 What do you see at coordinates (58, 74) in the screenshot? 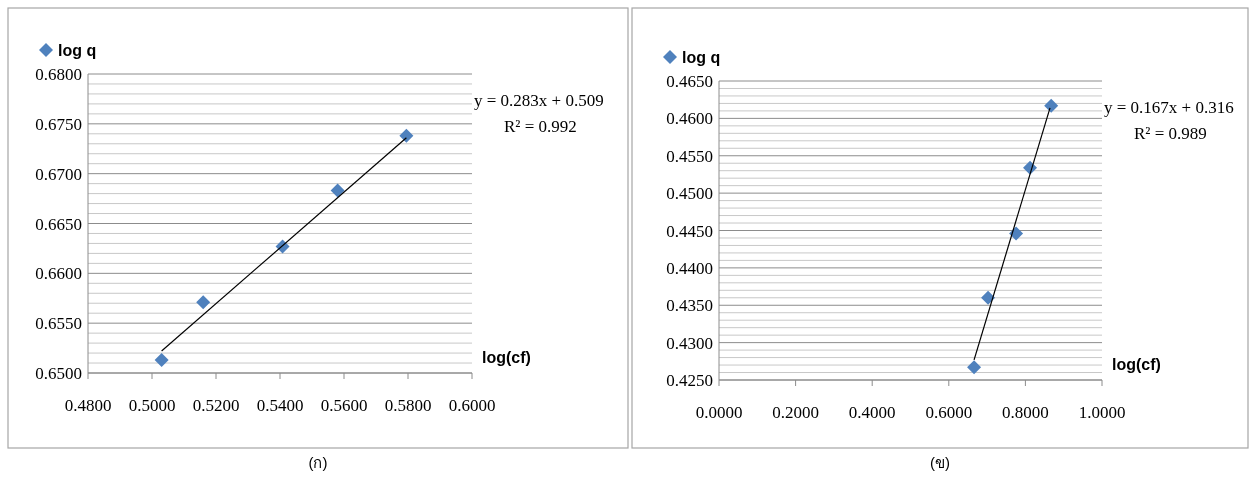
I see `y-tick-label: 0.6800` at bounding box center [58, 74].